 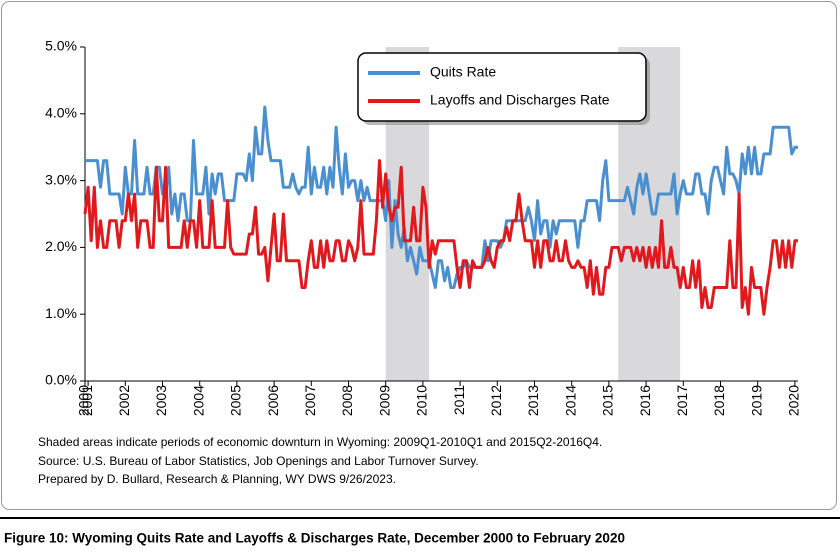 I want to click on y-tick-label: 3.0%, so click(x=61, y=179).